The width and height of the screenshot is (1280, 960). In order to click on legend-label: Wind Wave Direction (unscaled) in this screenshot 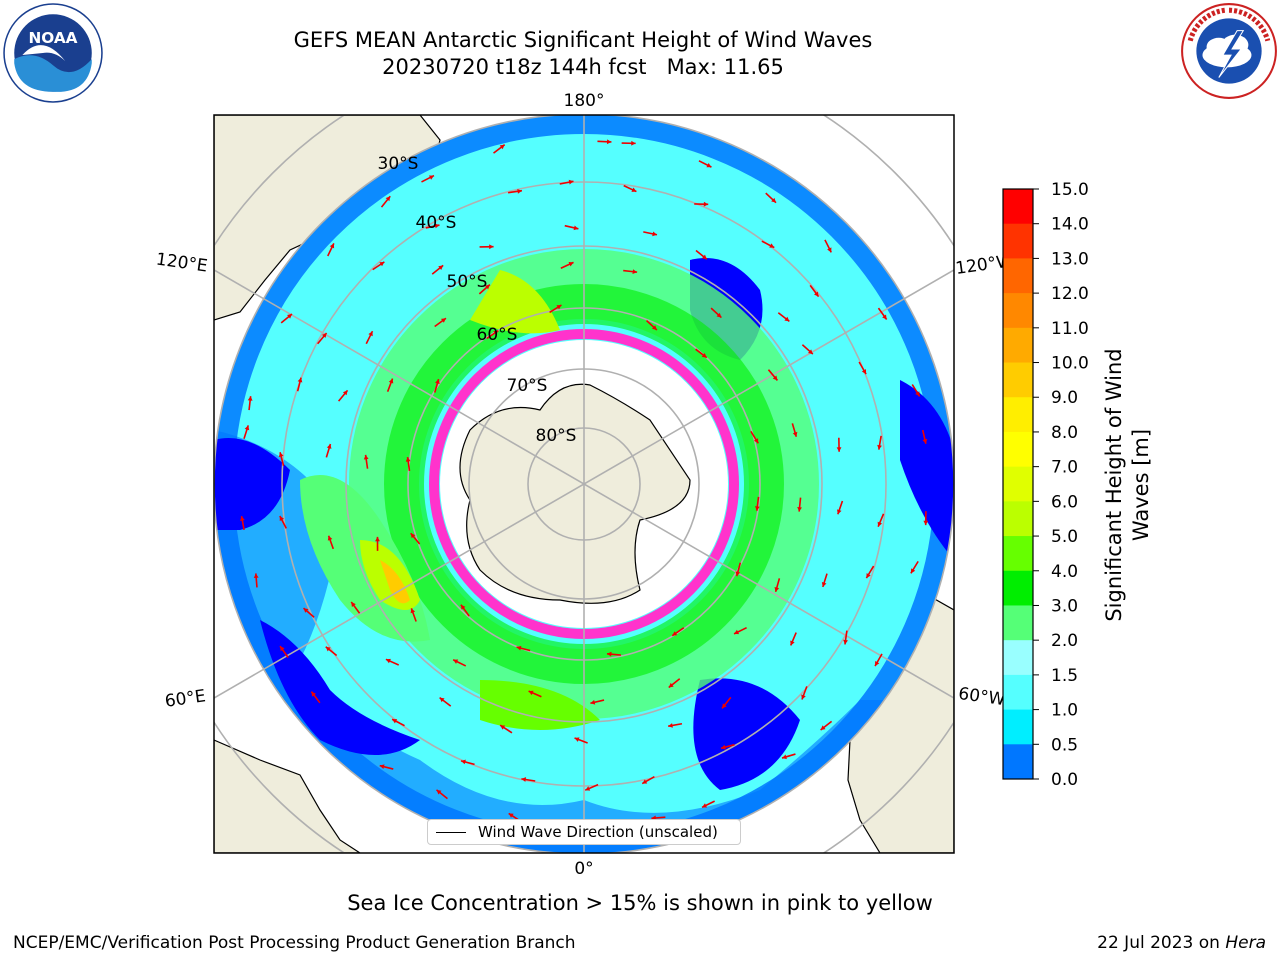, I will do `click(598, 832)`.